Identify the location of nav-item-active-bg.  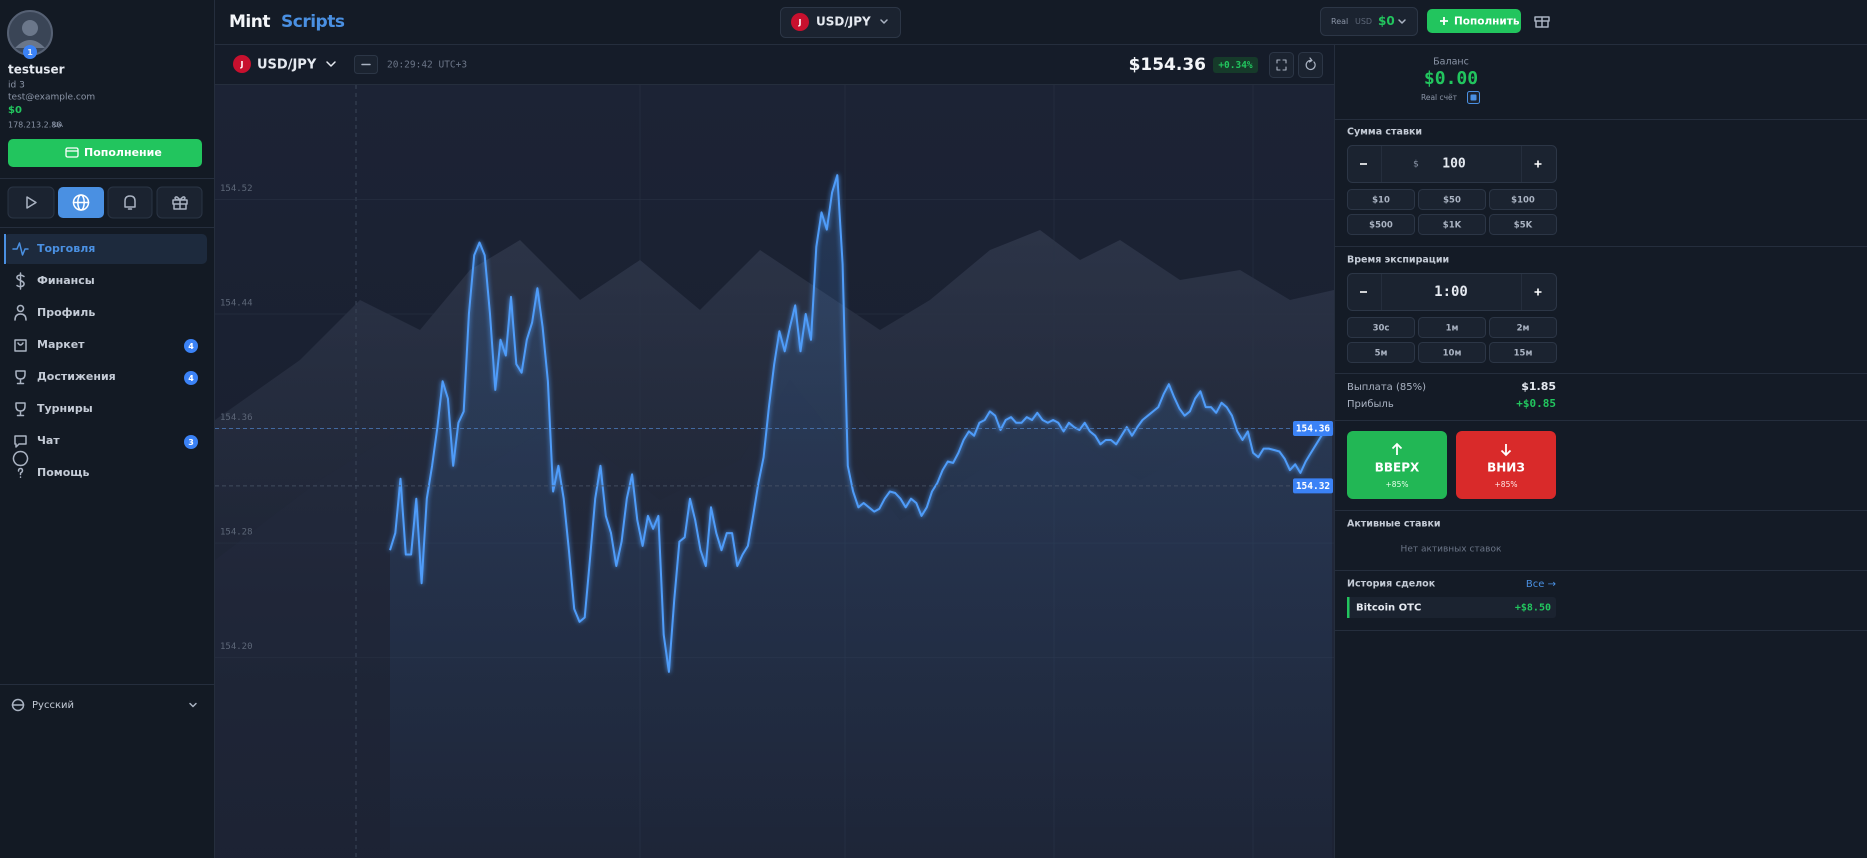
(105, 249).